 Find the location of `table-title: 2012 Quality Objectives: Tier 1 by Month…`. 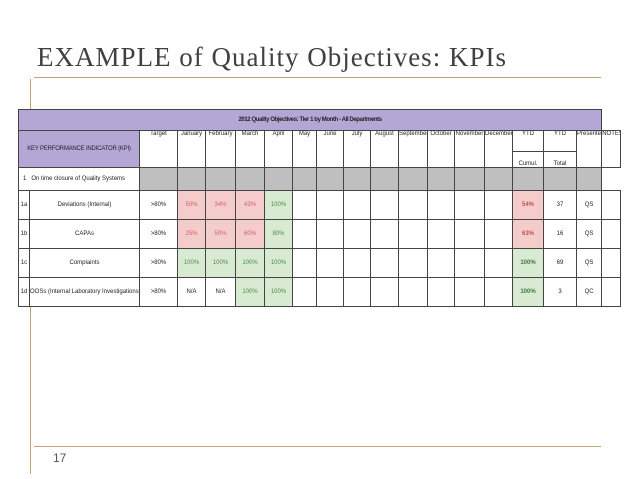

table-title: 2012 Quality Objectives: Tier 1 by Month… is located at coordinates (310, 120).